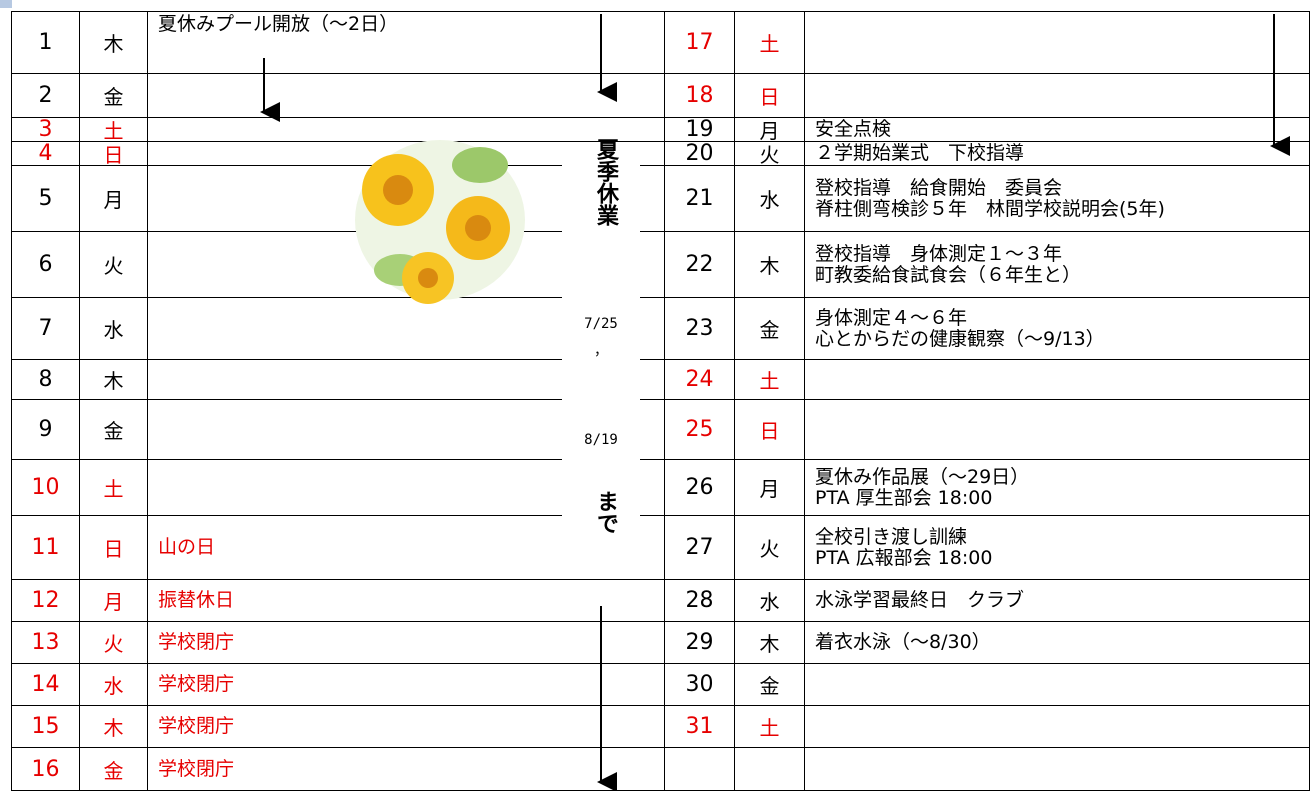 The image size is (1312, 791). I want to click on event-line: ２学期始業式 下校指導, so click(920, 153).